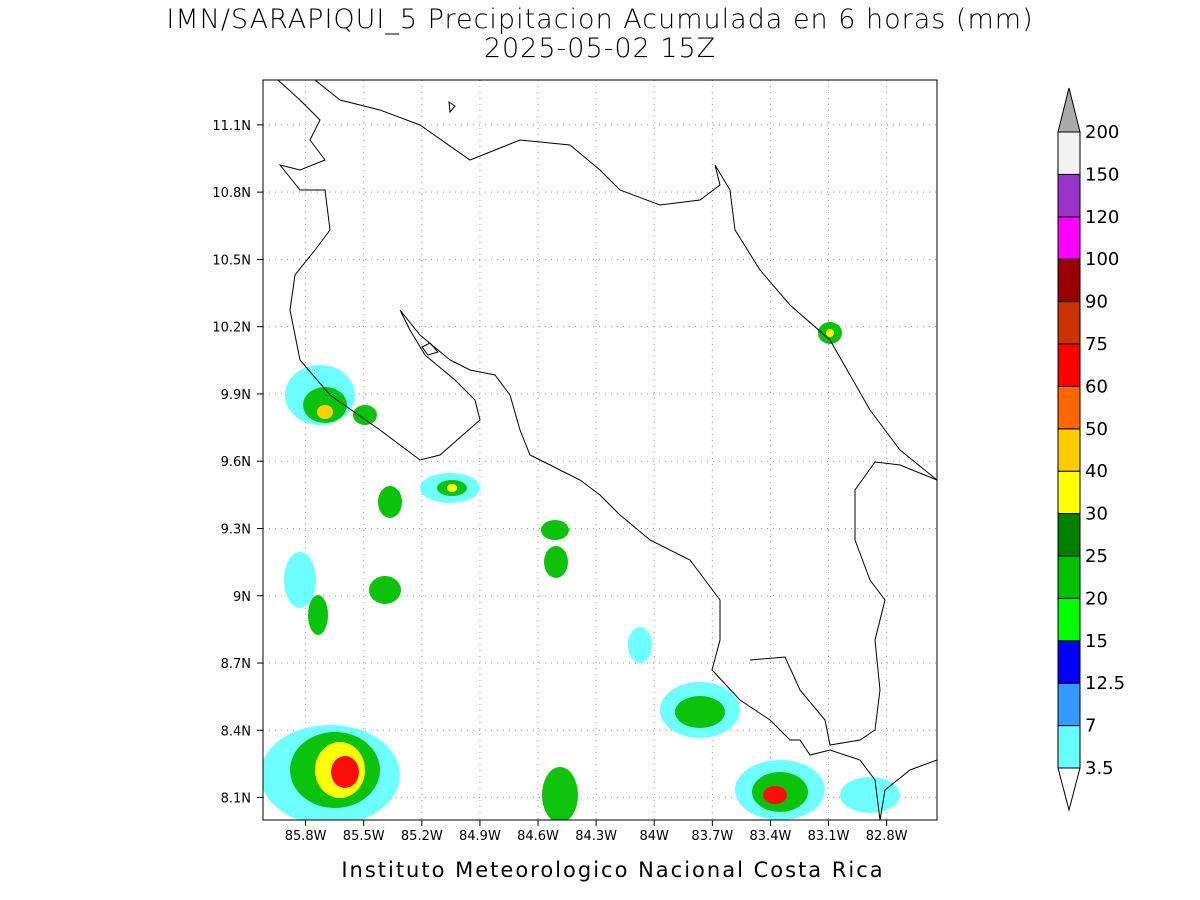 Image resolution: width=1200 pixels, height=900 pixels. I want to click on colorbar-label: 150, so click(1102, 174).